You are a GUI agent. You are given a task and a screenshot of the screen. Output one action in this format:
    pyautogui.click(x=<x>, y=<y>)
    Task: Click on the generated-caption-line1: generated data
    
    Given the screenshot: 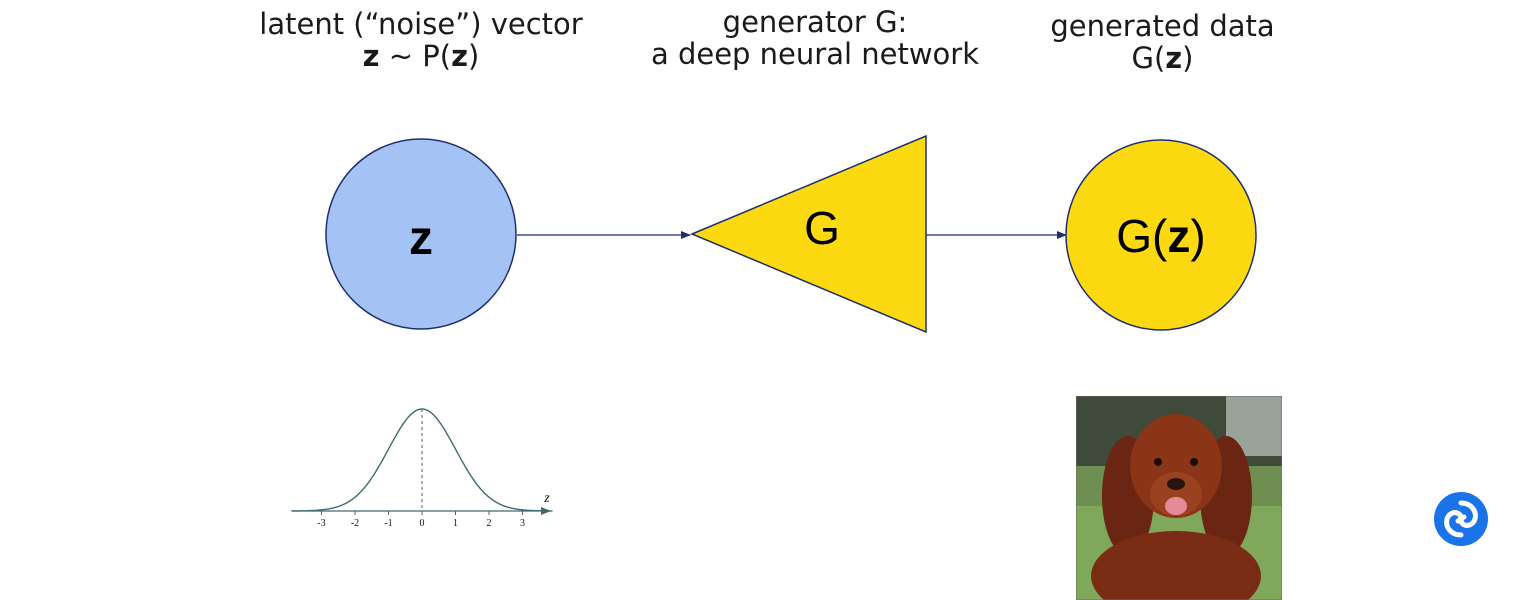 What is the action you would take?
    pyautogui.click(x=1162, y=26)
    